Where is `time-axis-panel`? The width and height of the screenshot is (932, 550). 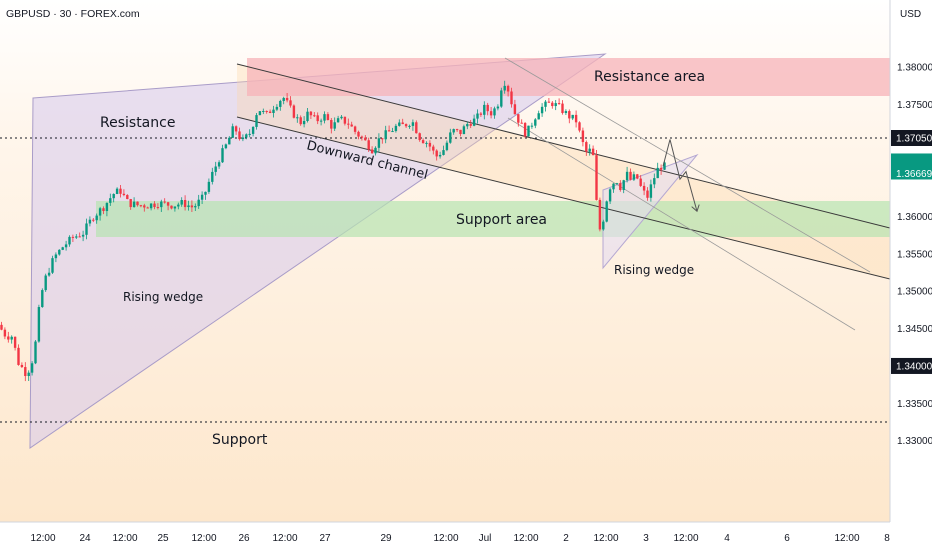
time-axis-panel is located at coordinates (466, 536).